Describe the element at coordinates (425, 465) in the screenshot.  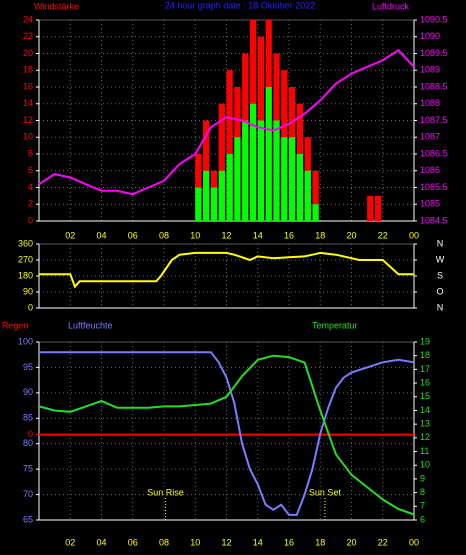
I see `y2-tick-label: 10` at that location.